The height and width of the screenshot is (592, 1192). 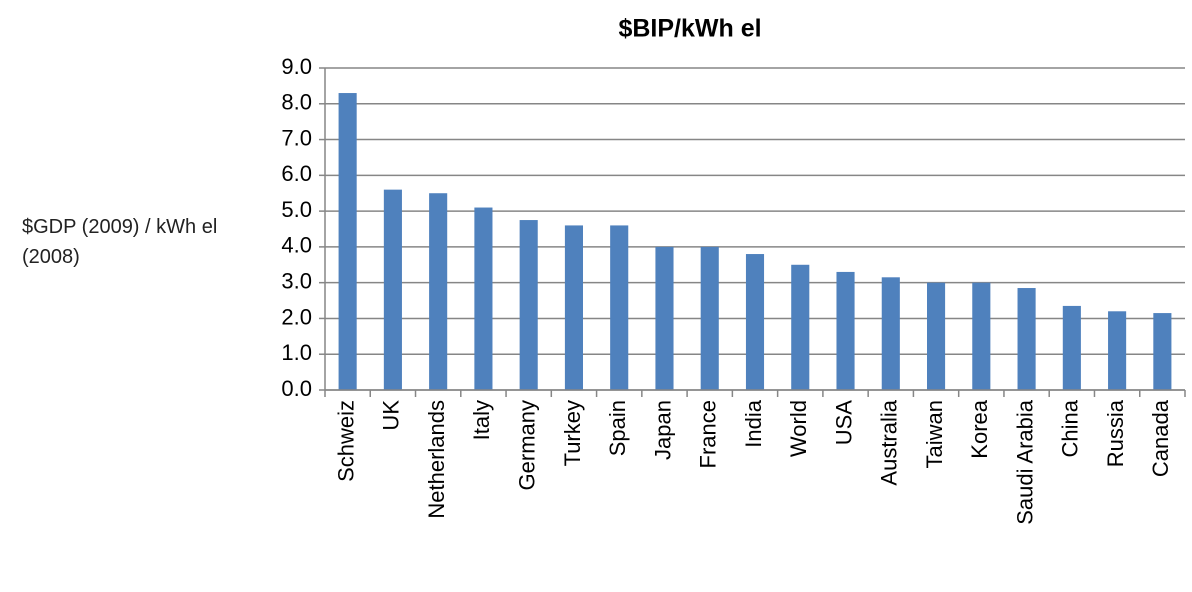 What do you see at coordinates (345, 441) in the screenshot?
I see `x-tick-label: Schweiz` at bounding box center [345, 441].